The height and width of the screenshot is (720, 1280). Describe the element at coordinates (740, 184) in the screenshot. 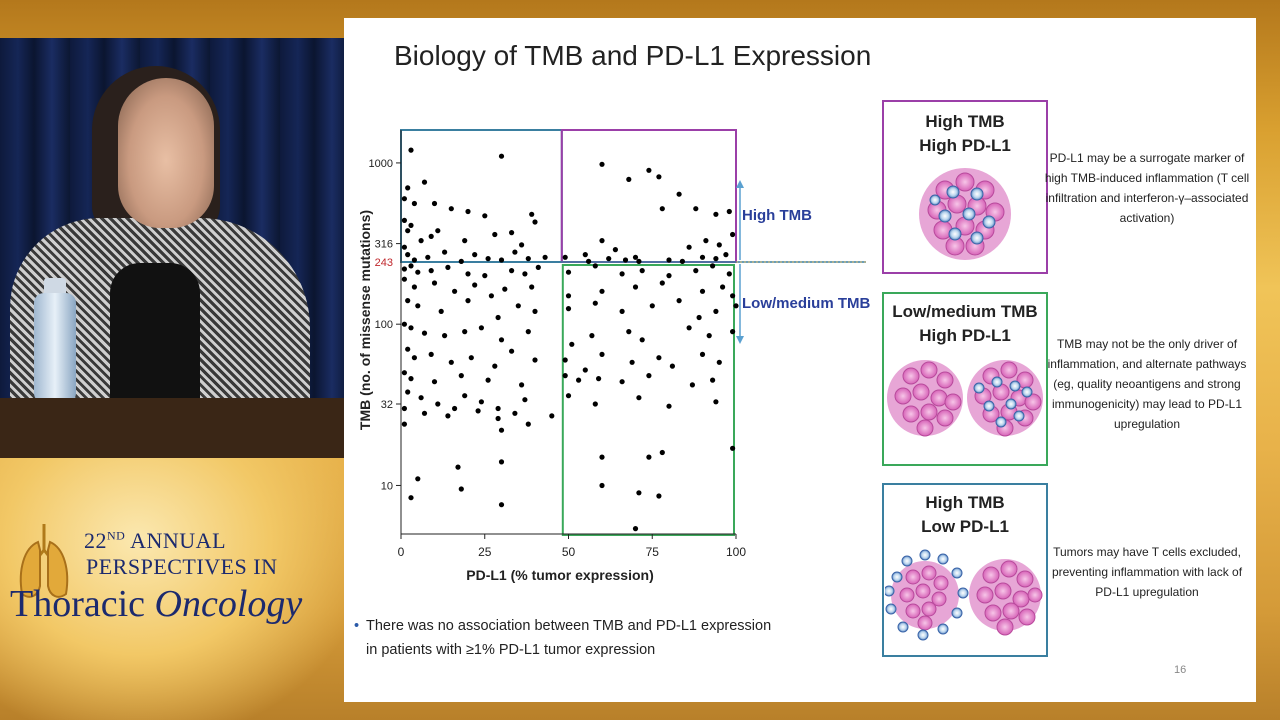

I see `arrow-up-icon` at that location.